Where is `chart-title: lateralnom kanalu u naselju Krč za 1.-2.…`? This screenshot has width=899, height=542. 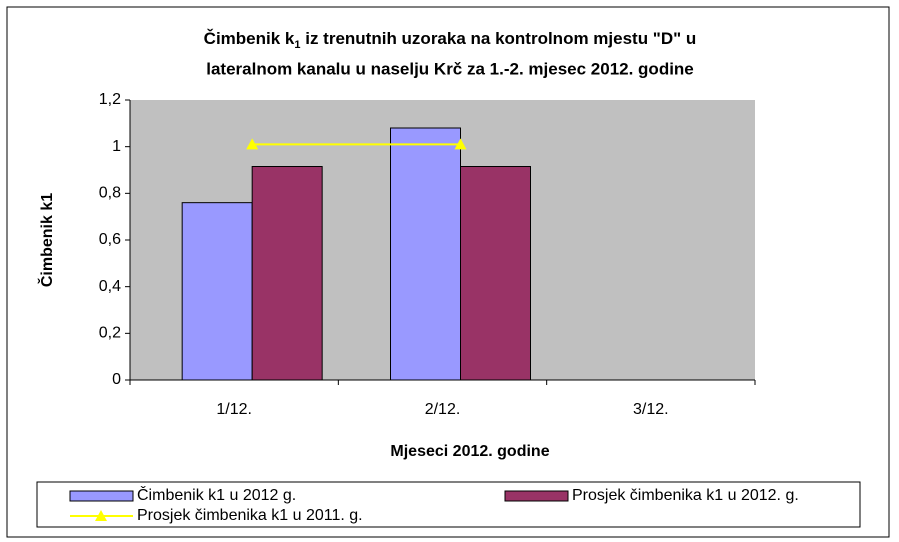
chart-title: lateralnom kanalu u naselju Krč za 1.-2.… is located at coordinates (450, 68).